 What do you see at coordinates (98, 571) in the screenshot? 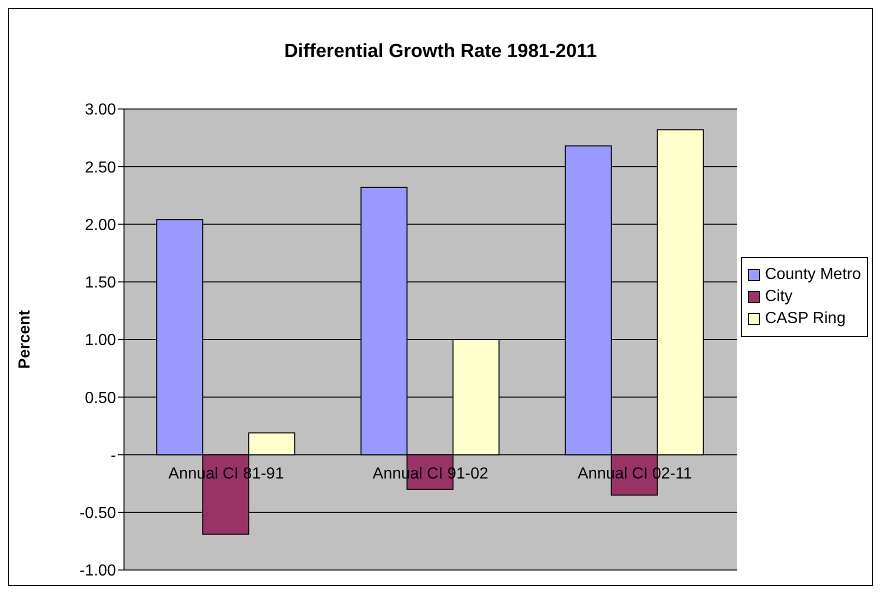
I see `y-tick-label: -1.00` at bounding box center [98, 571].